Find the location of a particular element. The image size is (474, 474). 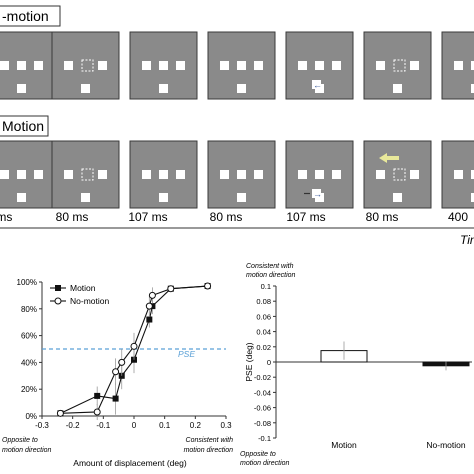

bar-group: Motion is located at coordinates (344, 395).